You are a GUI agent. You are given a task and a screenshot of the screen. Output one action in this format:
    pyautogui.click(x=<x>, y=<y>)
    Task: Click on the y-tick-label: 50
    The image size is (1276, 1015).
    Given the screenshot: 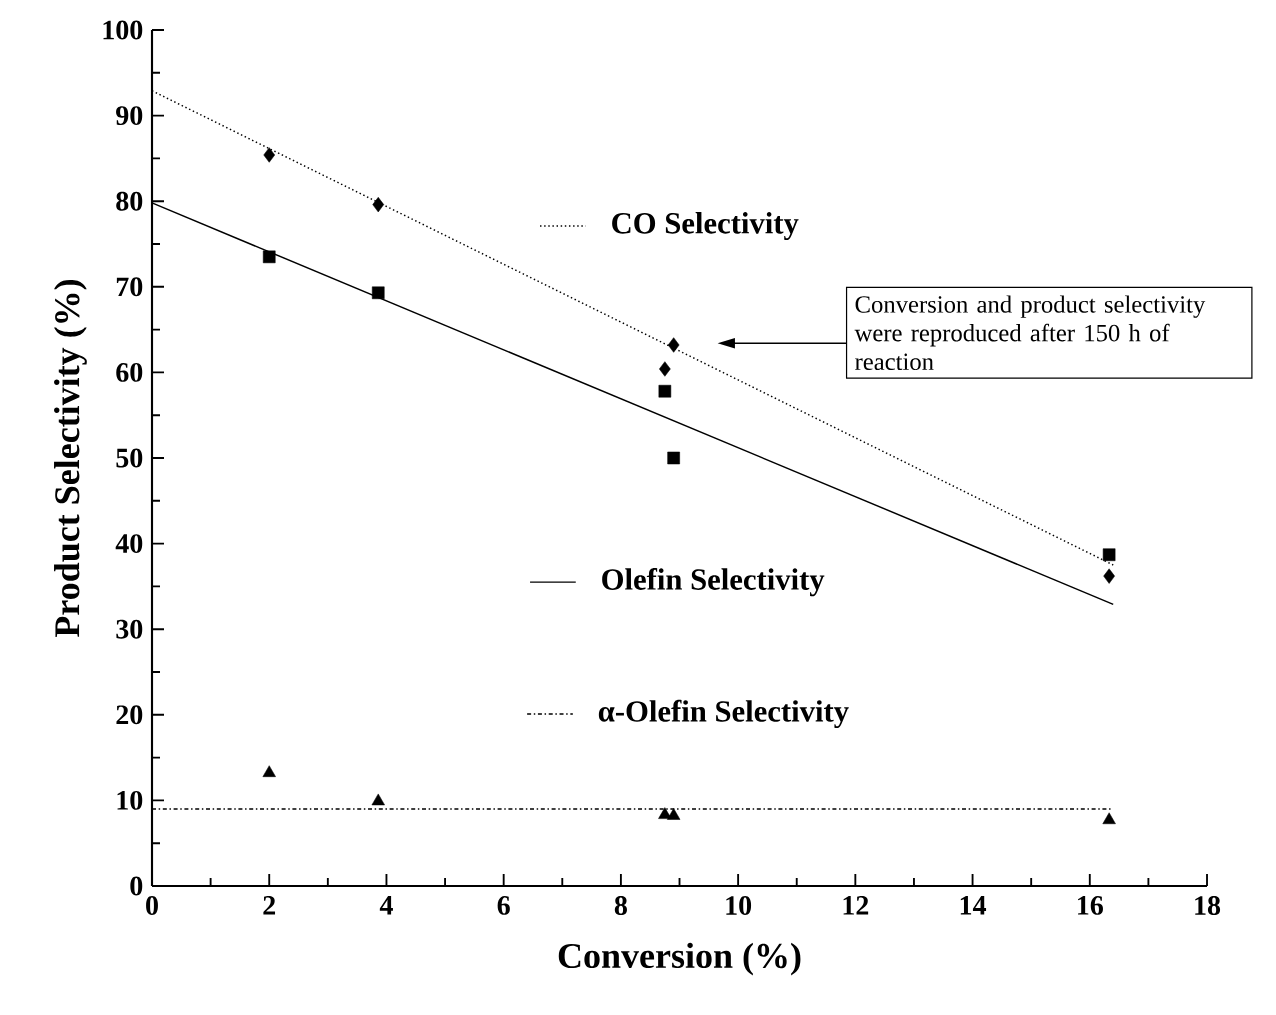 What is the action you would take?
    pyautogui.click(x=129, y=458)
    